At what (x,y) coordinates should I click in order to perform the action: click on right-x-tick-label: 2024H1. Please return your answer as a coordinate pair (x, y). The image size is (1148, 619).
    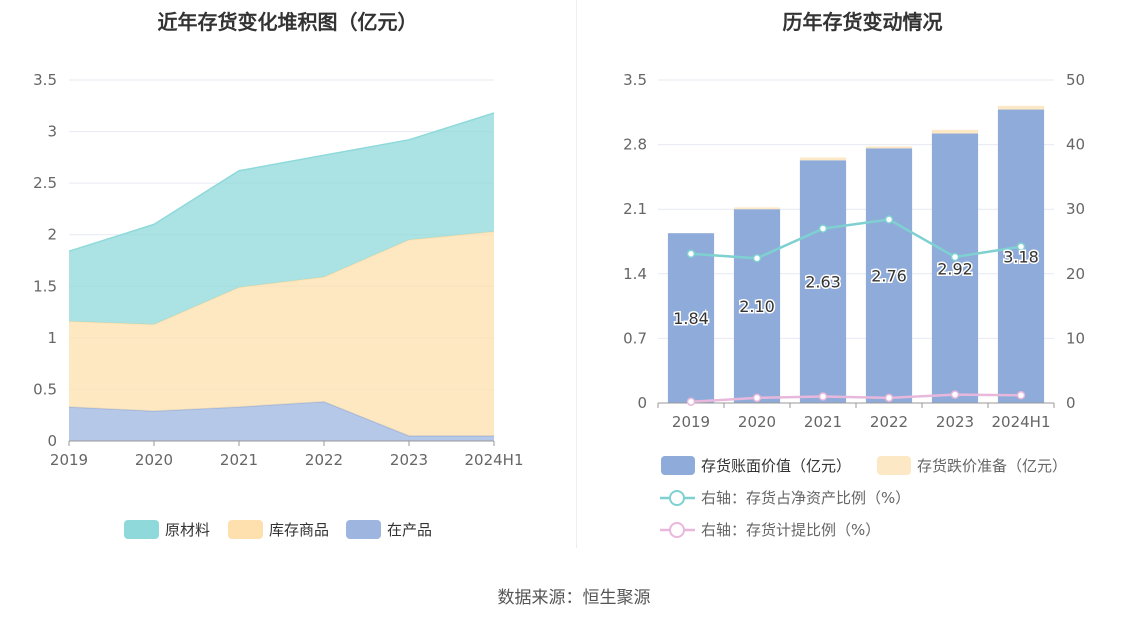
    Looking at the image, I should click on (1021, 422).